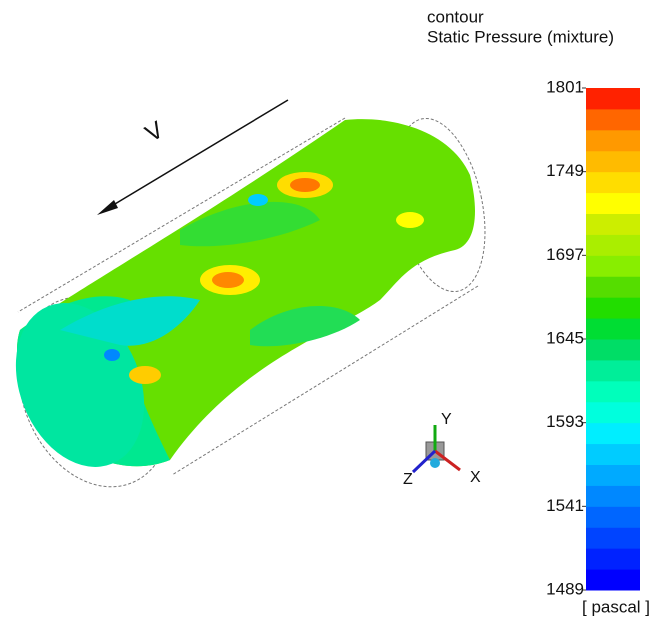 Image resolution: width=671 pixels, height=626 pixels. What do you see at coordinates (565, 254) in the screenshot?
I see `tick-label: 1697` at bounding box center [565, 254].